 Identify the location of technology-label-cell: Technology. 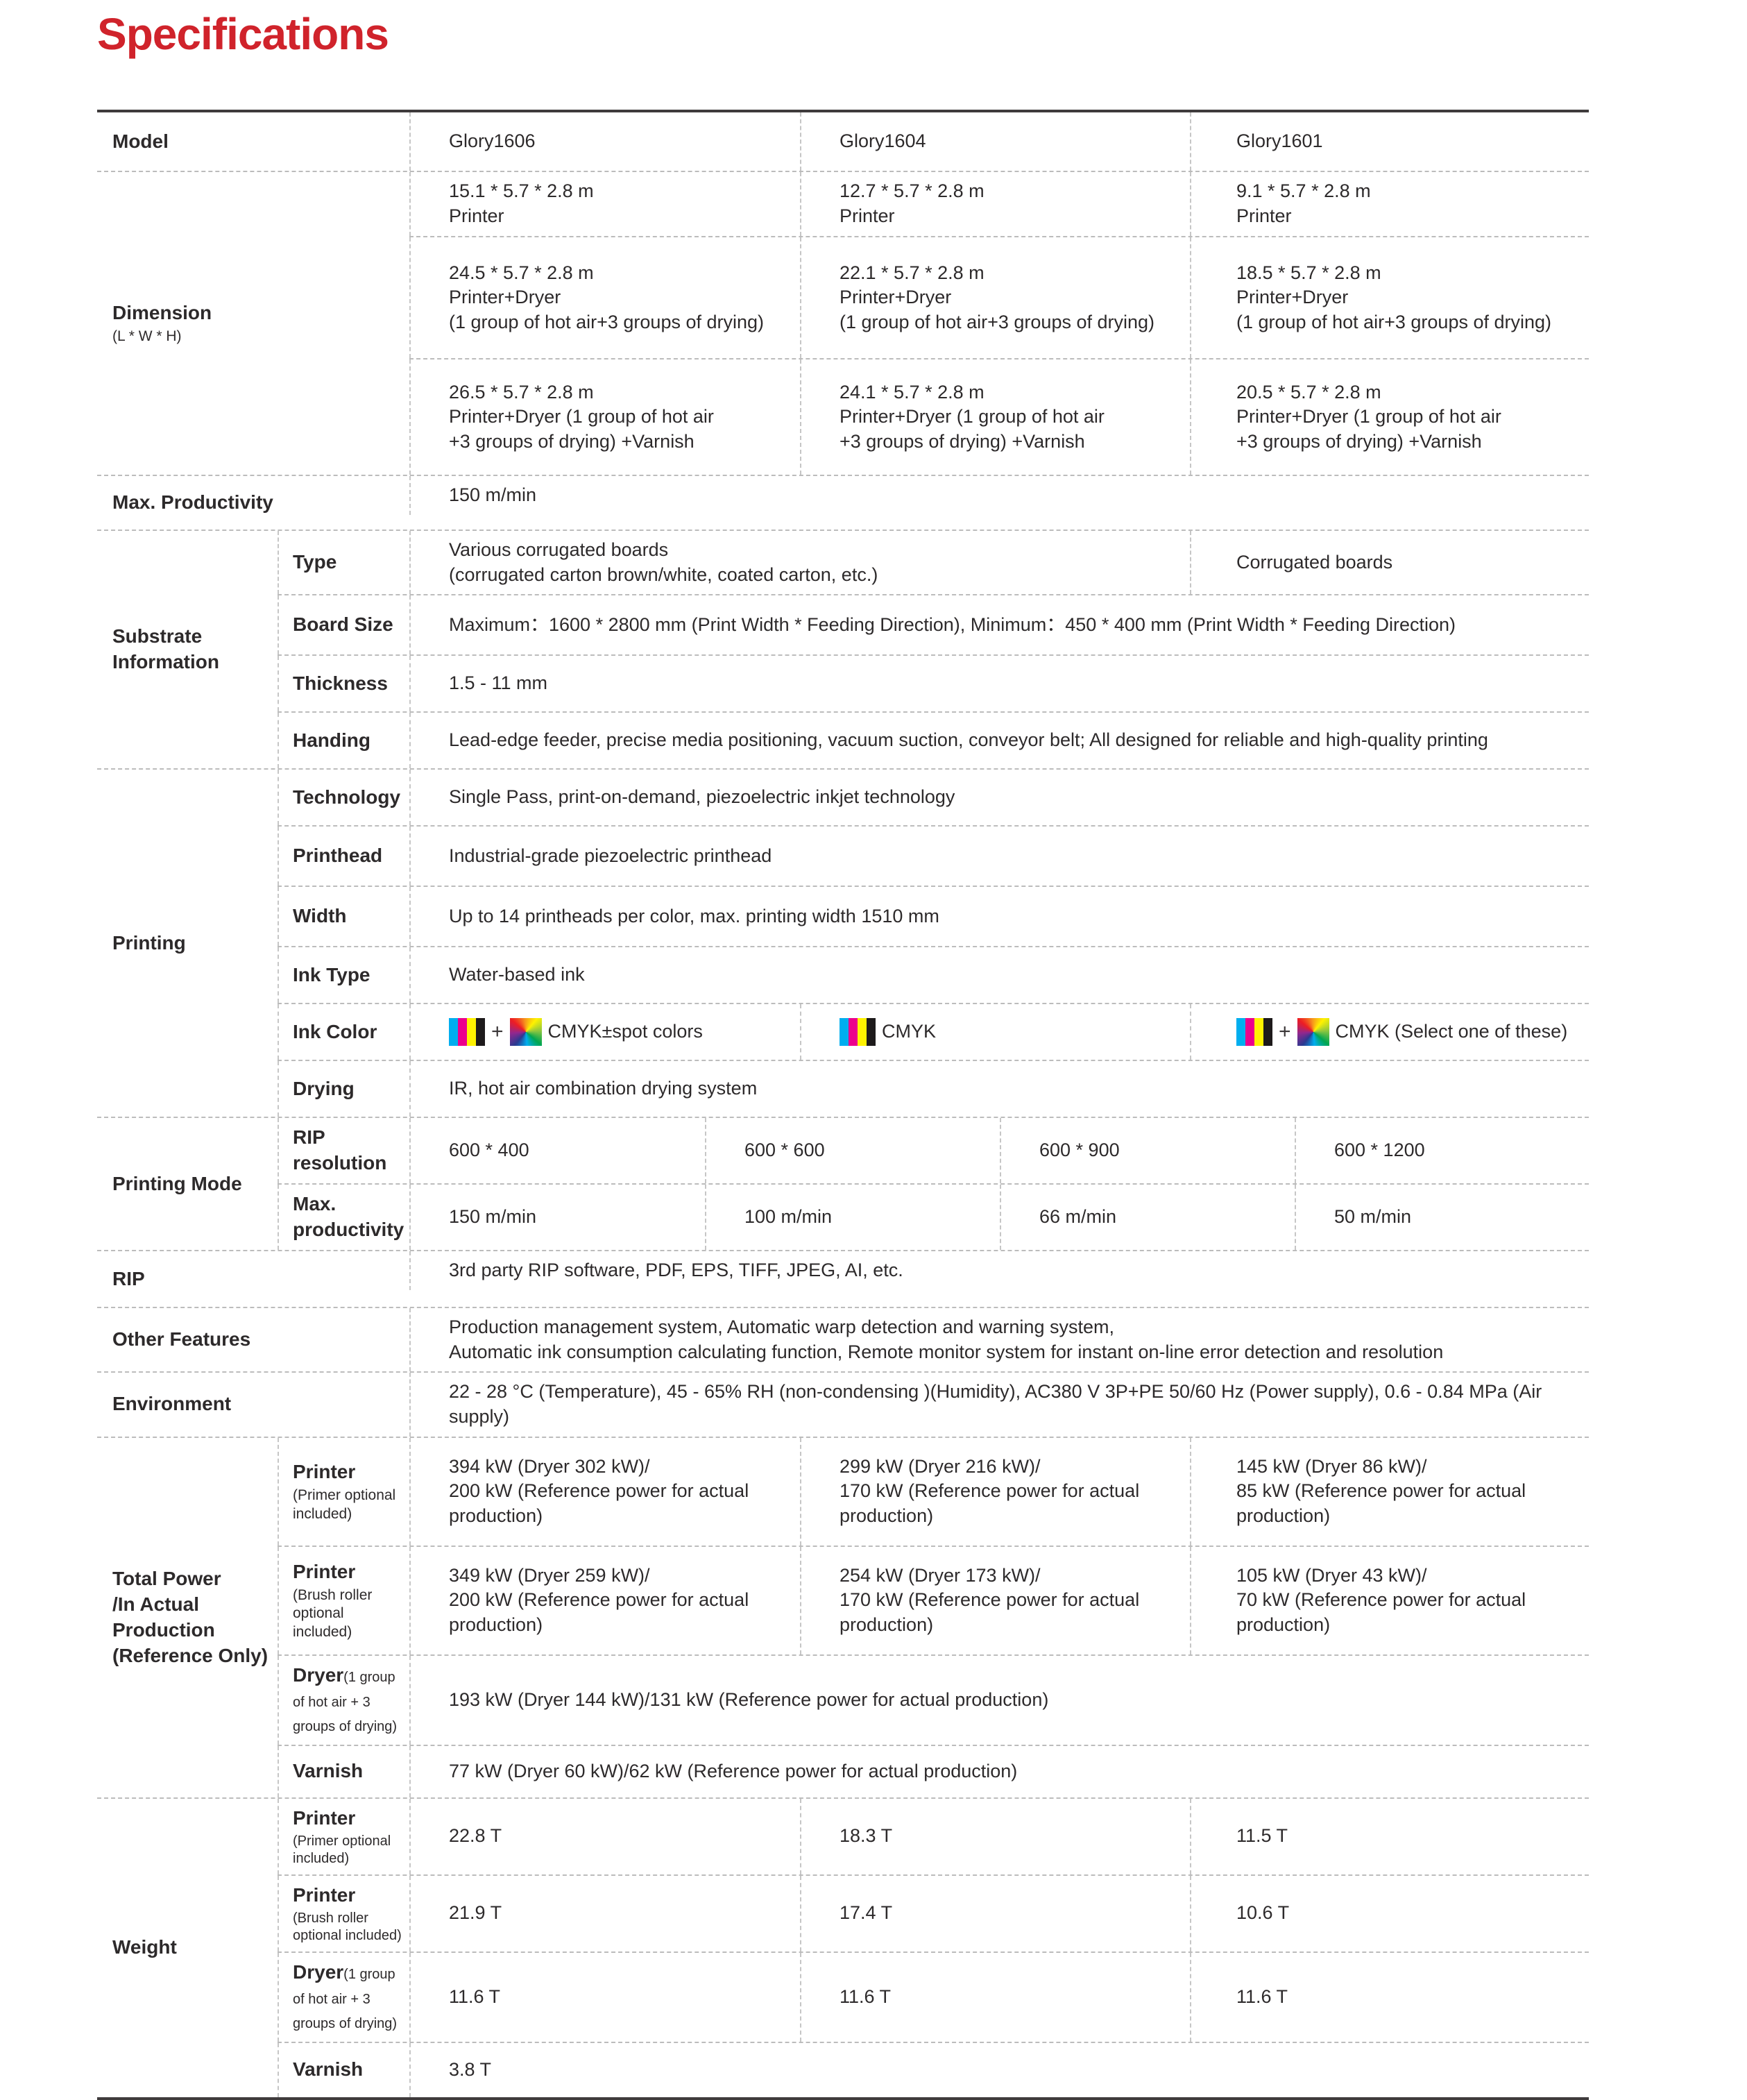
(343, 798).